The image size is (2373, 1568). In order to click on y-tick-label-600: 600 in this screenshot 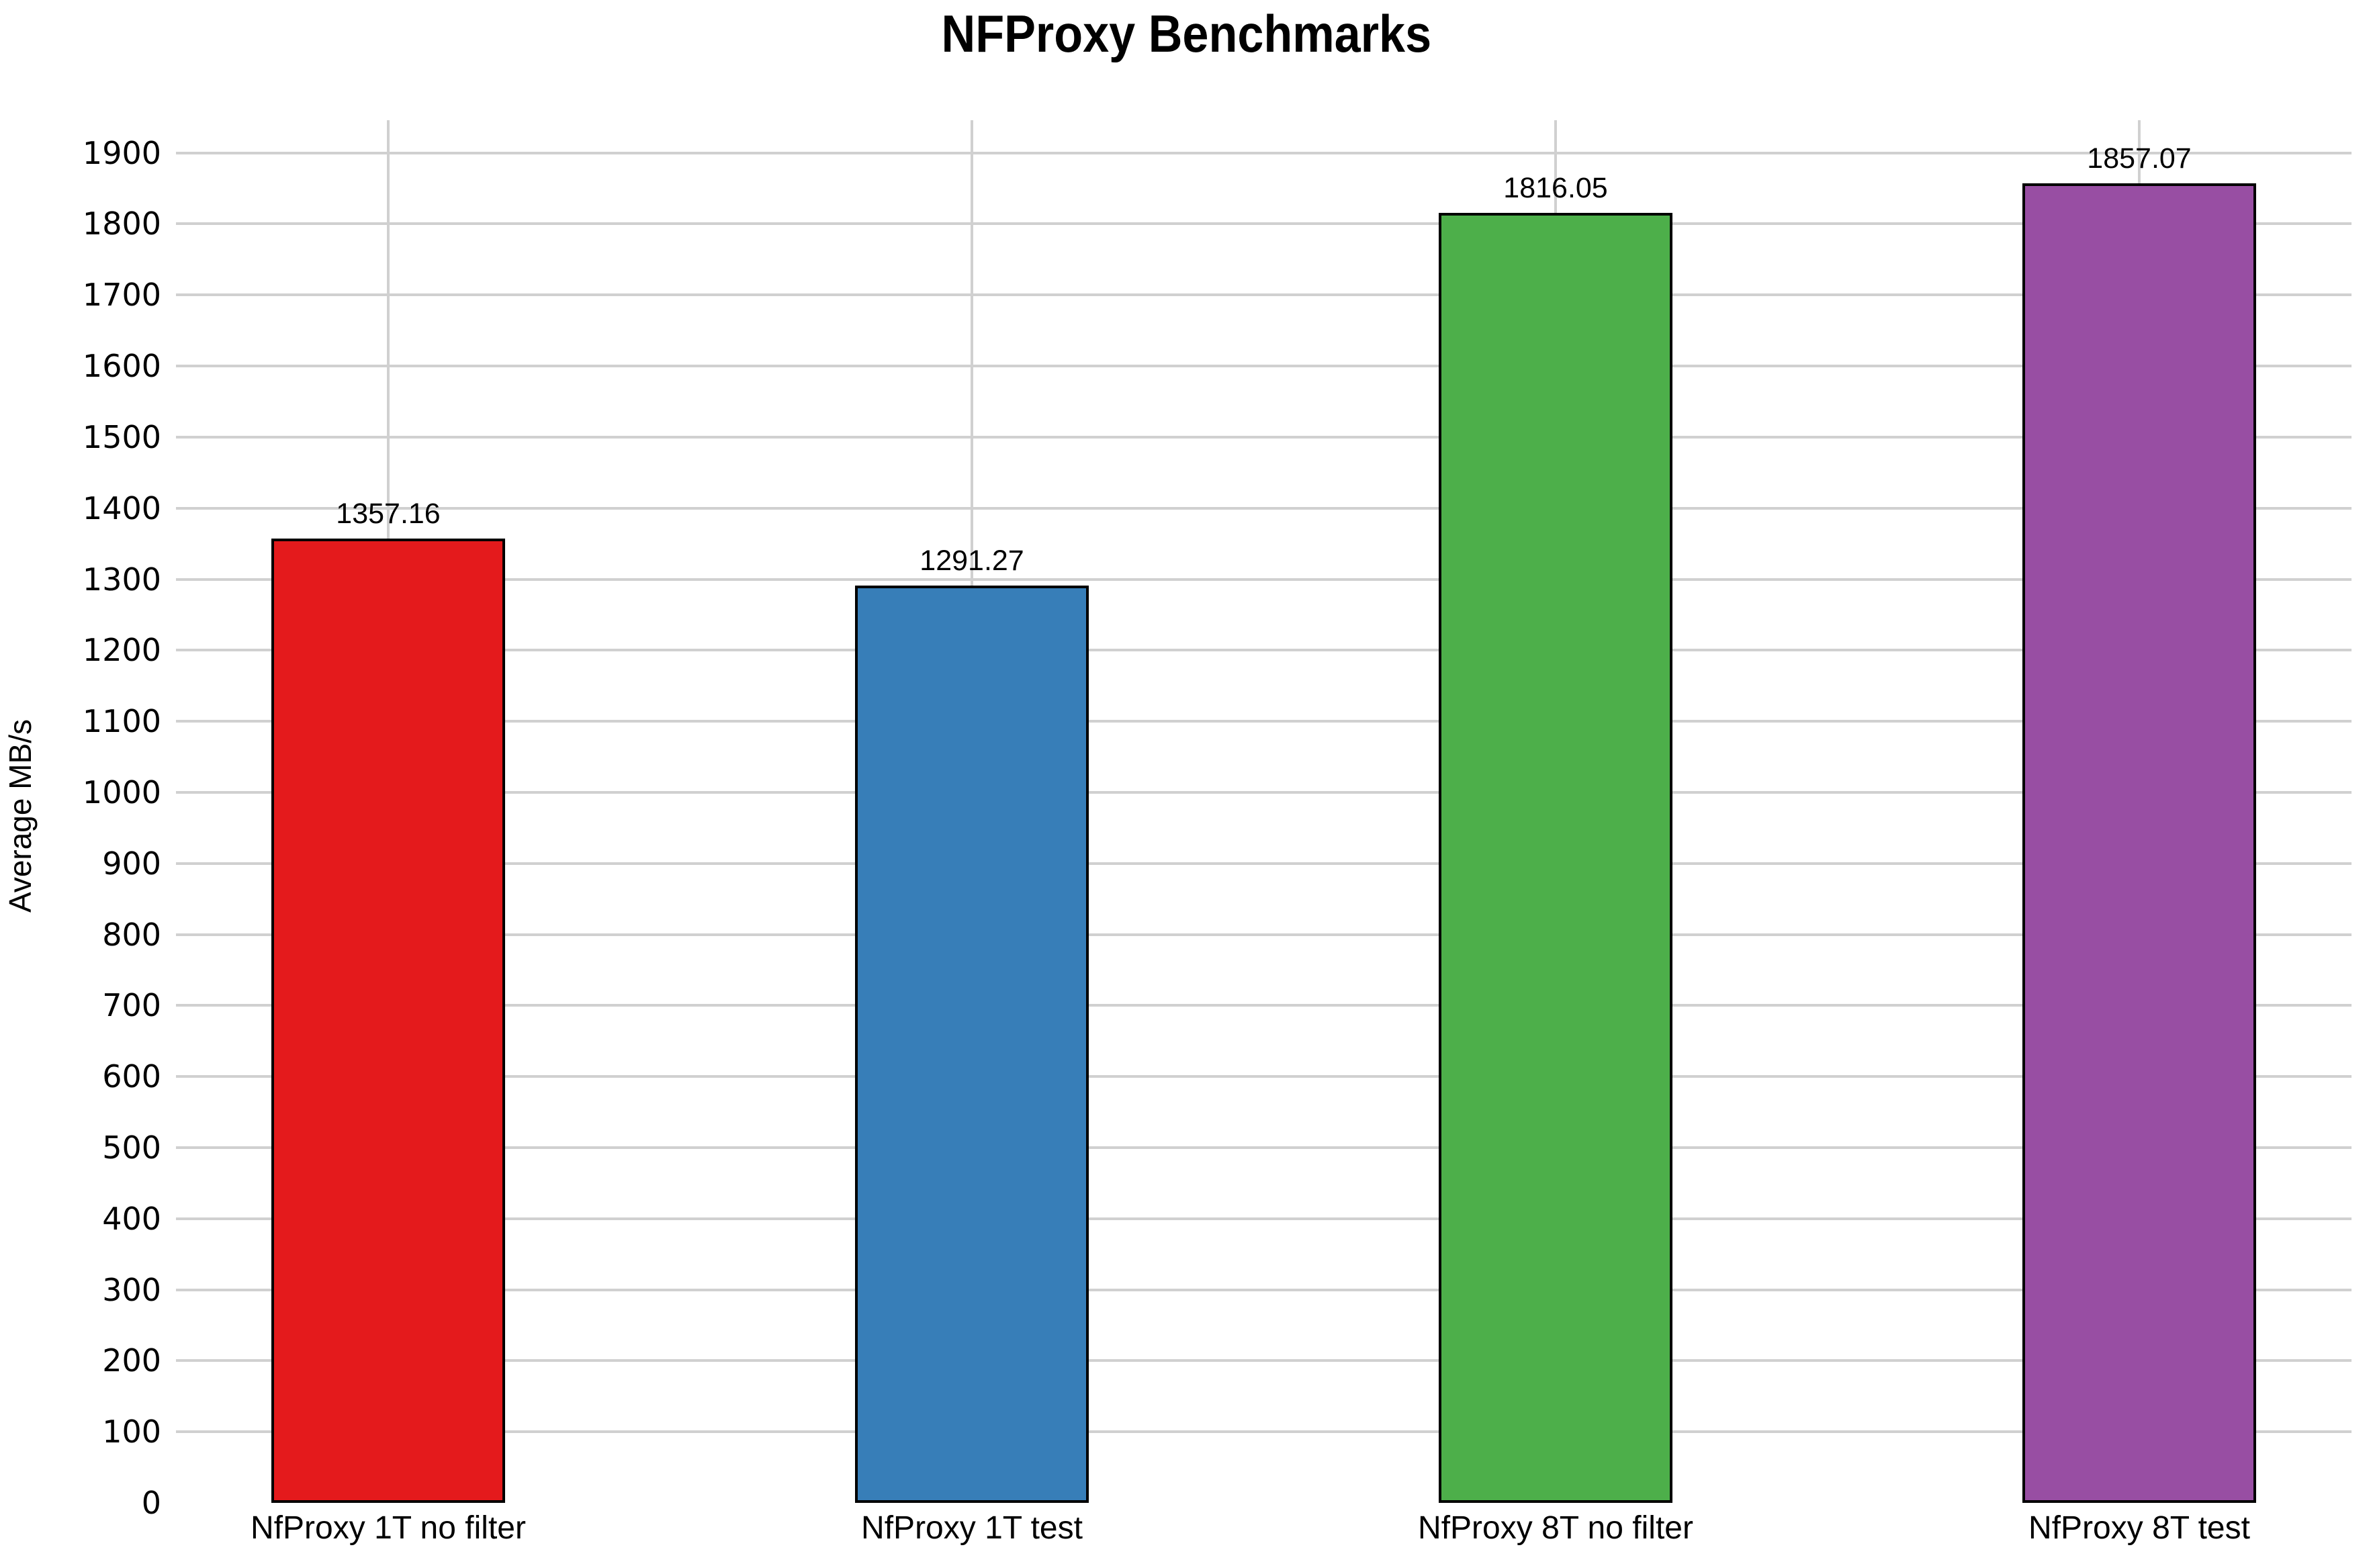, I will do `click(131, 1076)`.